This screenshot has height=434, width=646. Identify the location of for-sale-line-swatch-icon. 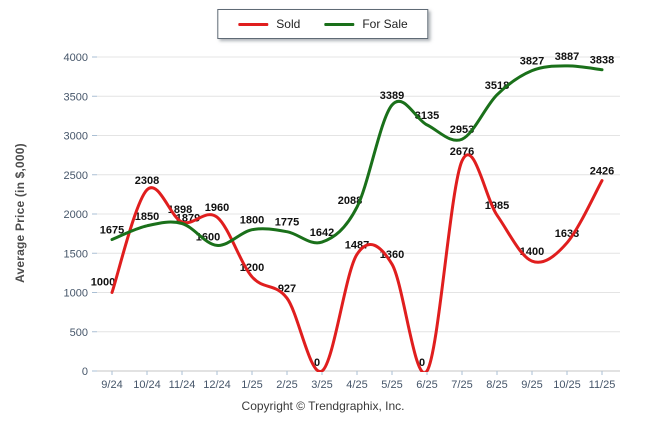
(339, 24).